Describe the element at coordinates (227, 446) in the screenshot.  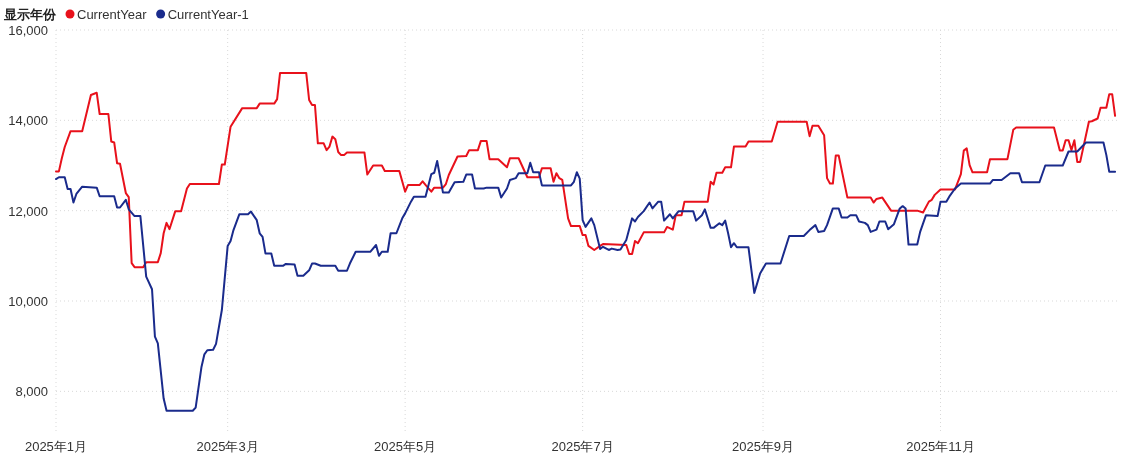
I see `x-tick-label: 2025年3月` at that location.